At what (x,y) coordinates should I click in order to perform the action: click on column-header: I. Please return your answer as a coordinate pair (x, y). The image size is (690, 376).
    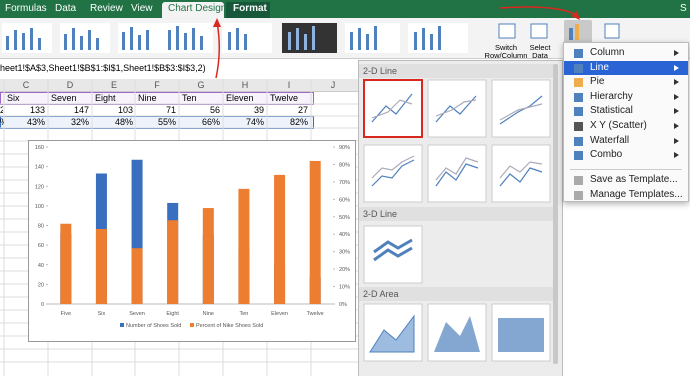
    Looking at the image, I should click on (289, 85).